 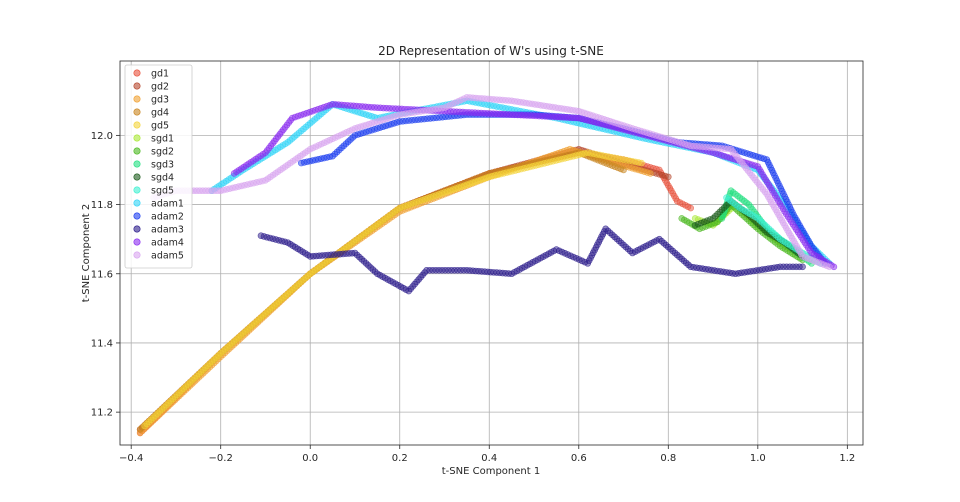 What do you see at coordinates (102, 413) in the screenshot?
I see `y-tick-label: 11.2` at bounding box center [102, 413].